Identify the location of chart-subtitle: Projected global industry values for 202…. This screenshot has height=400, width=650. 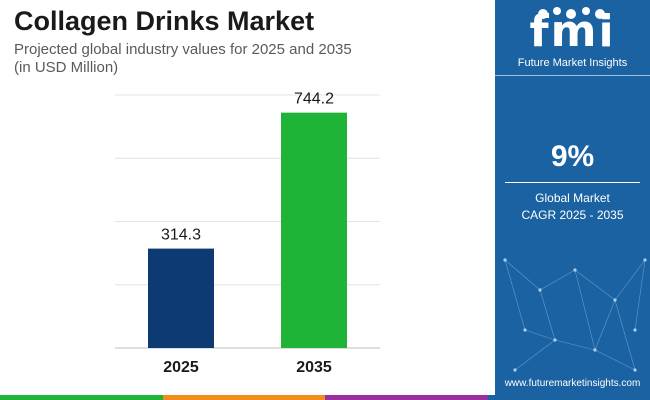
(234, 59).